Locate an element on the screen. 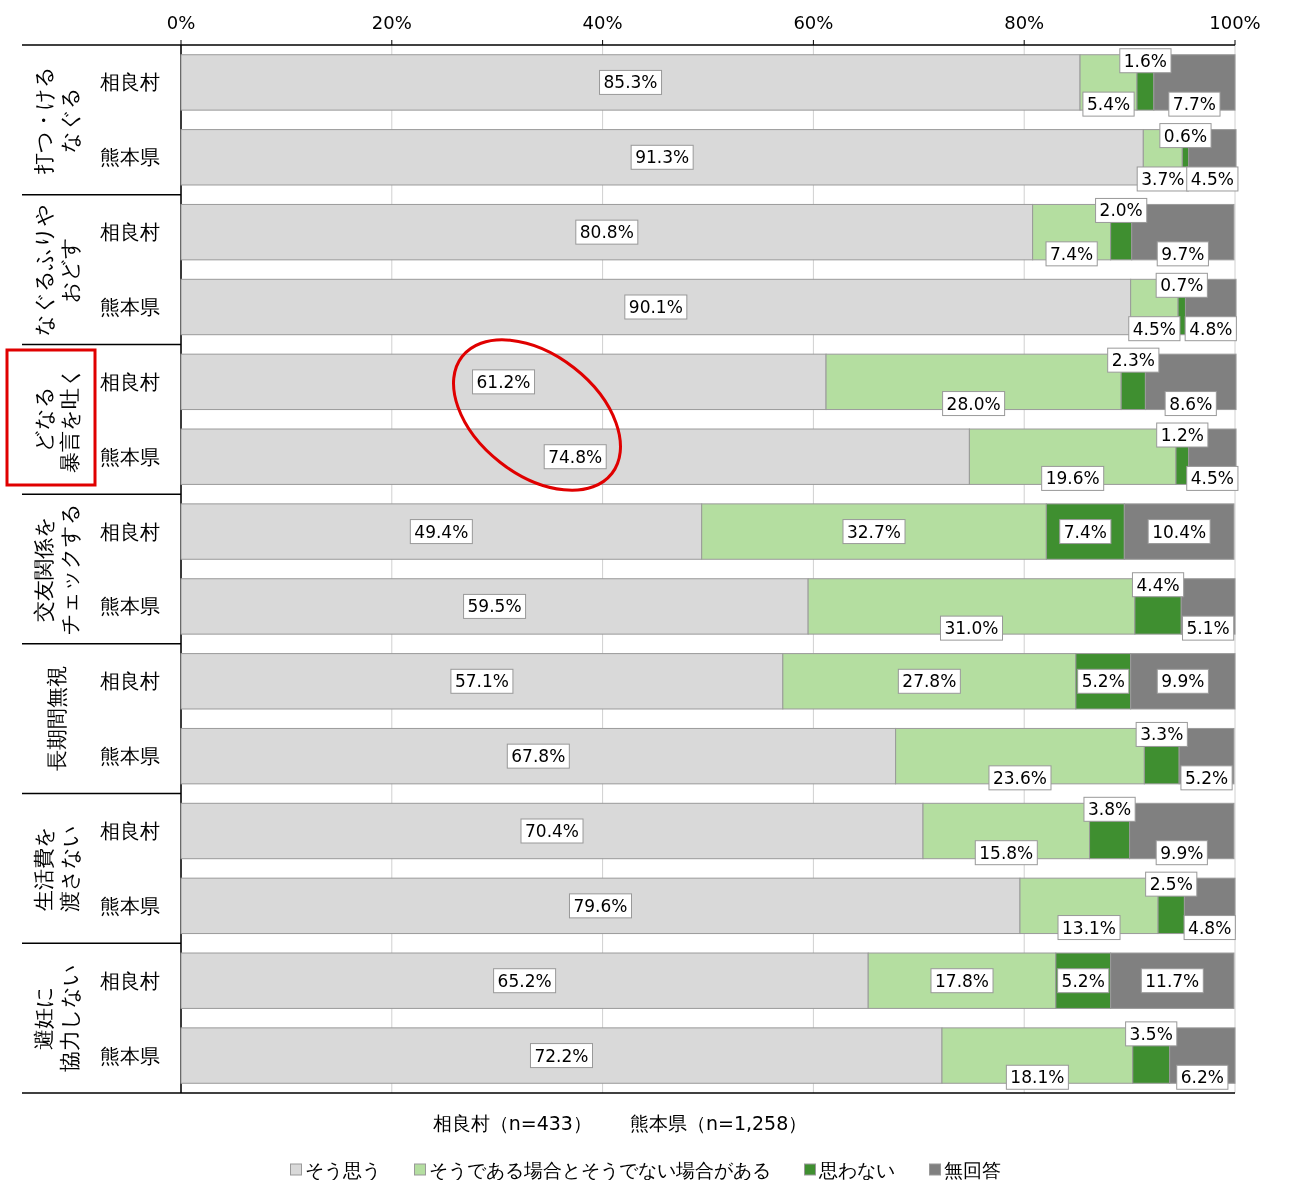  data-label: 91.3% is located at coordinates (662, 157).